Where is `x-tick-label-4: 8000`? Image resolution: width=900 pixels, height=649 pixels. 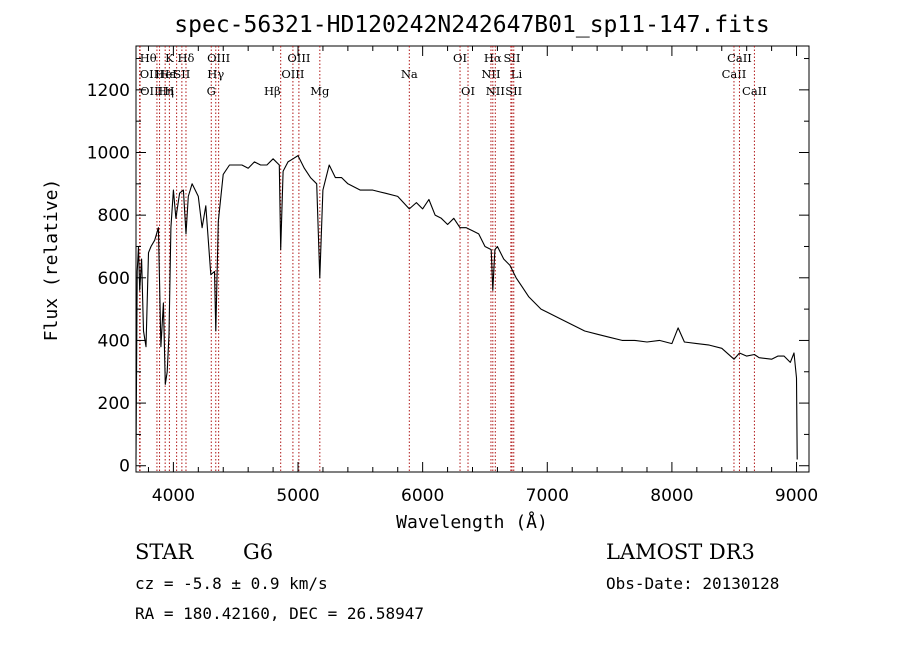 x-tick-label-4: 8000 is located at coordinates (671, 496).